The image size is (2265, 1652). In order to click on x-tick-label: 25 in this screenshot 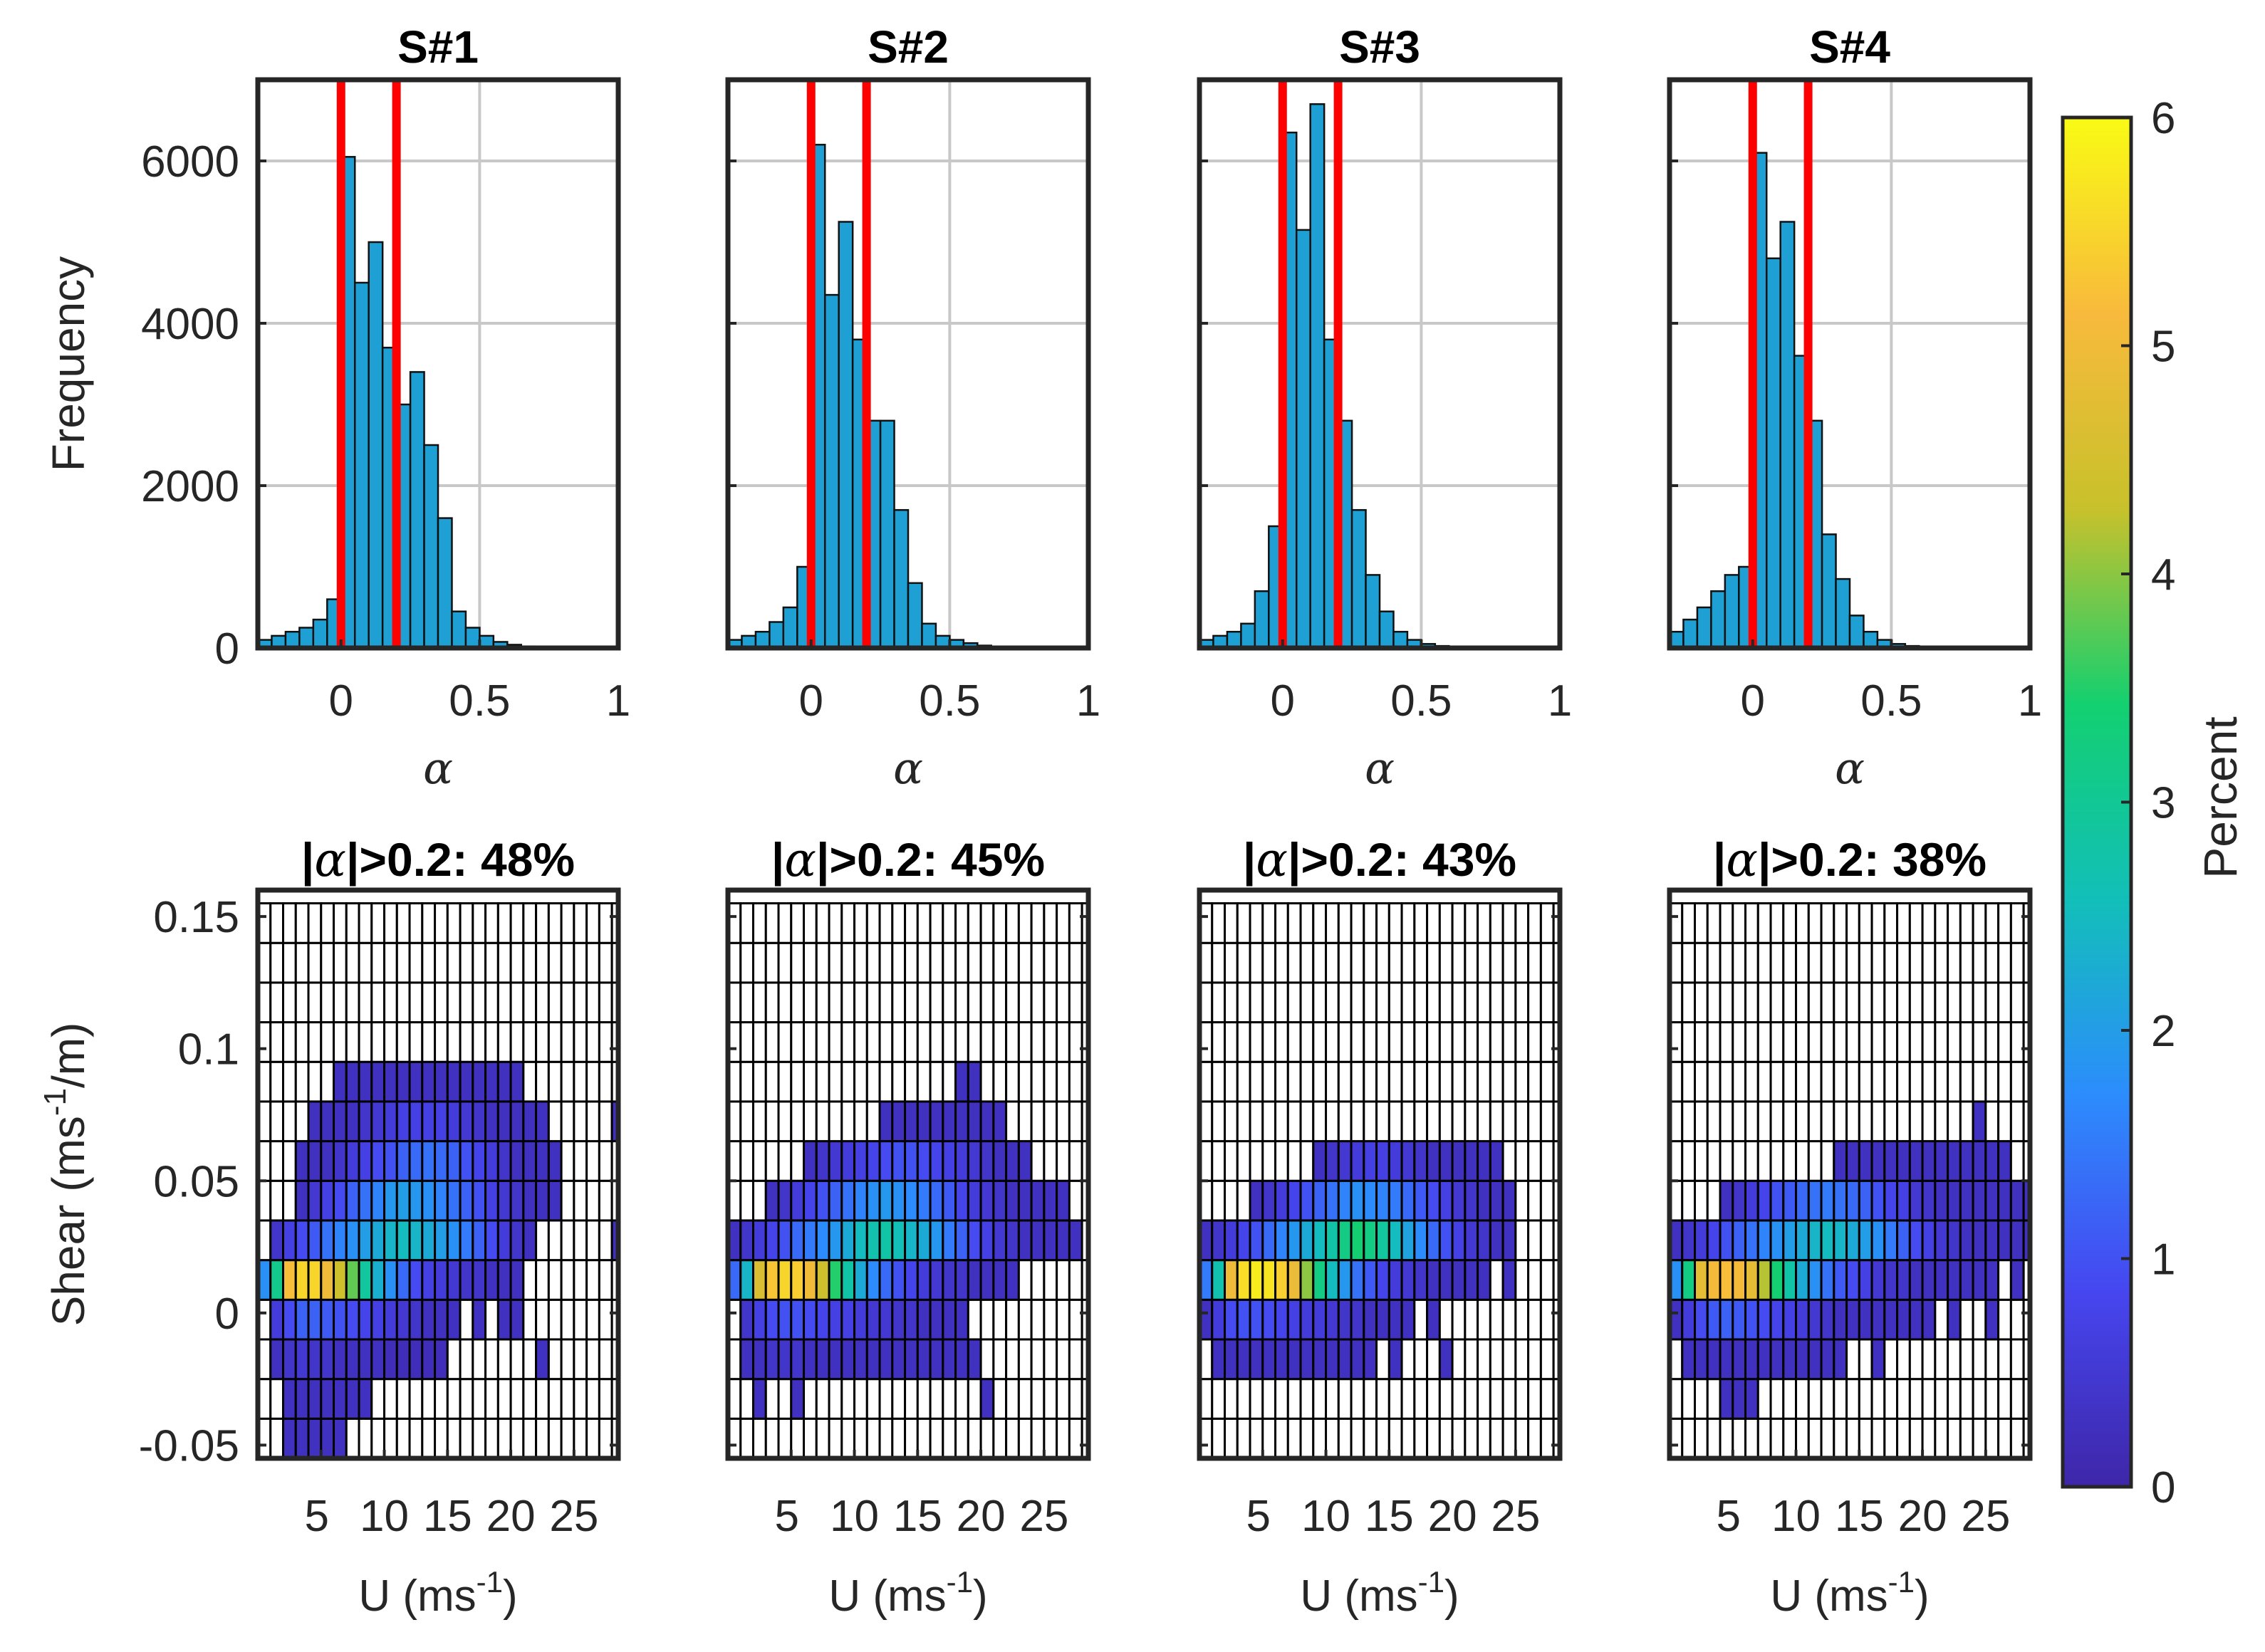, I will do `click(1043, 1517)`.